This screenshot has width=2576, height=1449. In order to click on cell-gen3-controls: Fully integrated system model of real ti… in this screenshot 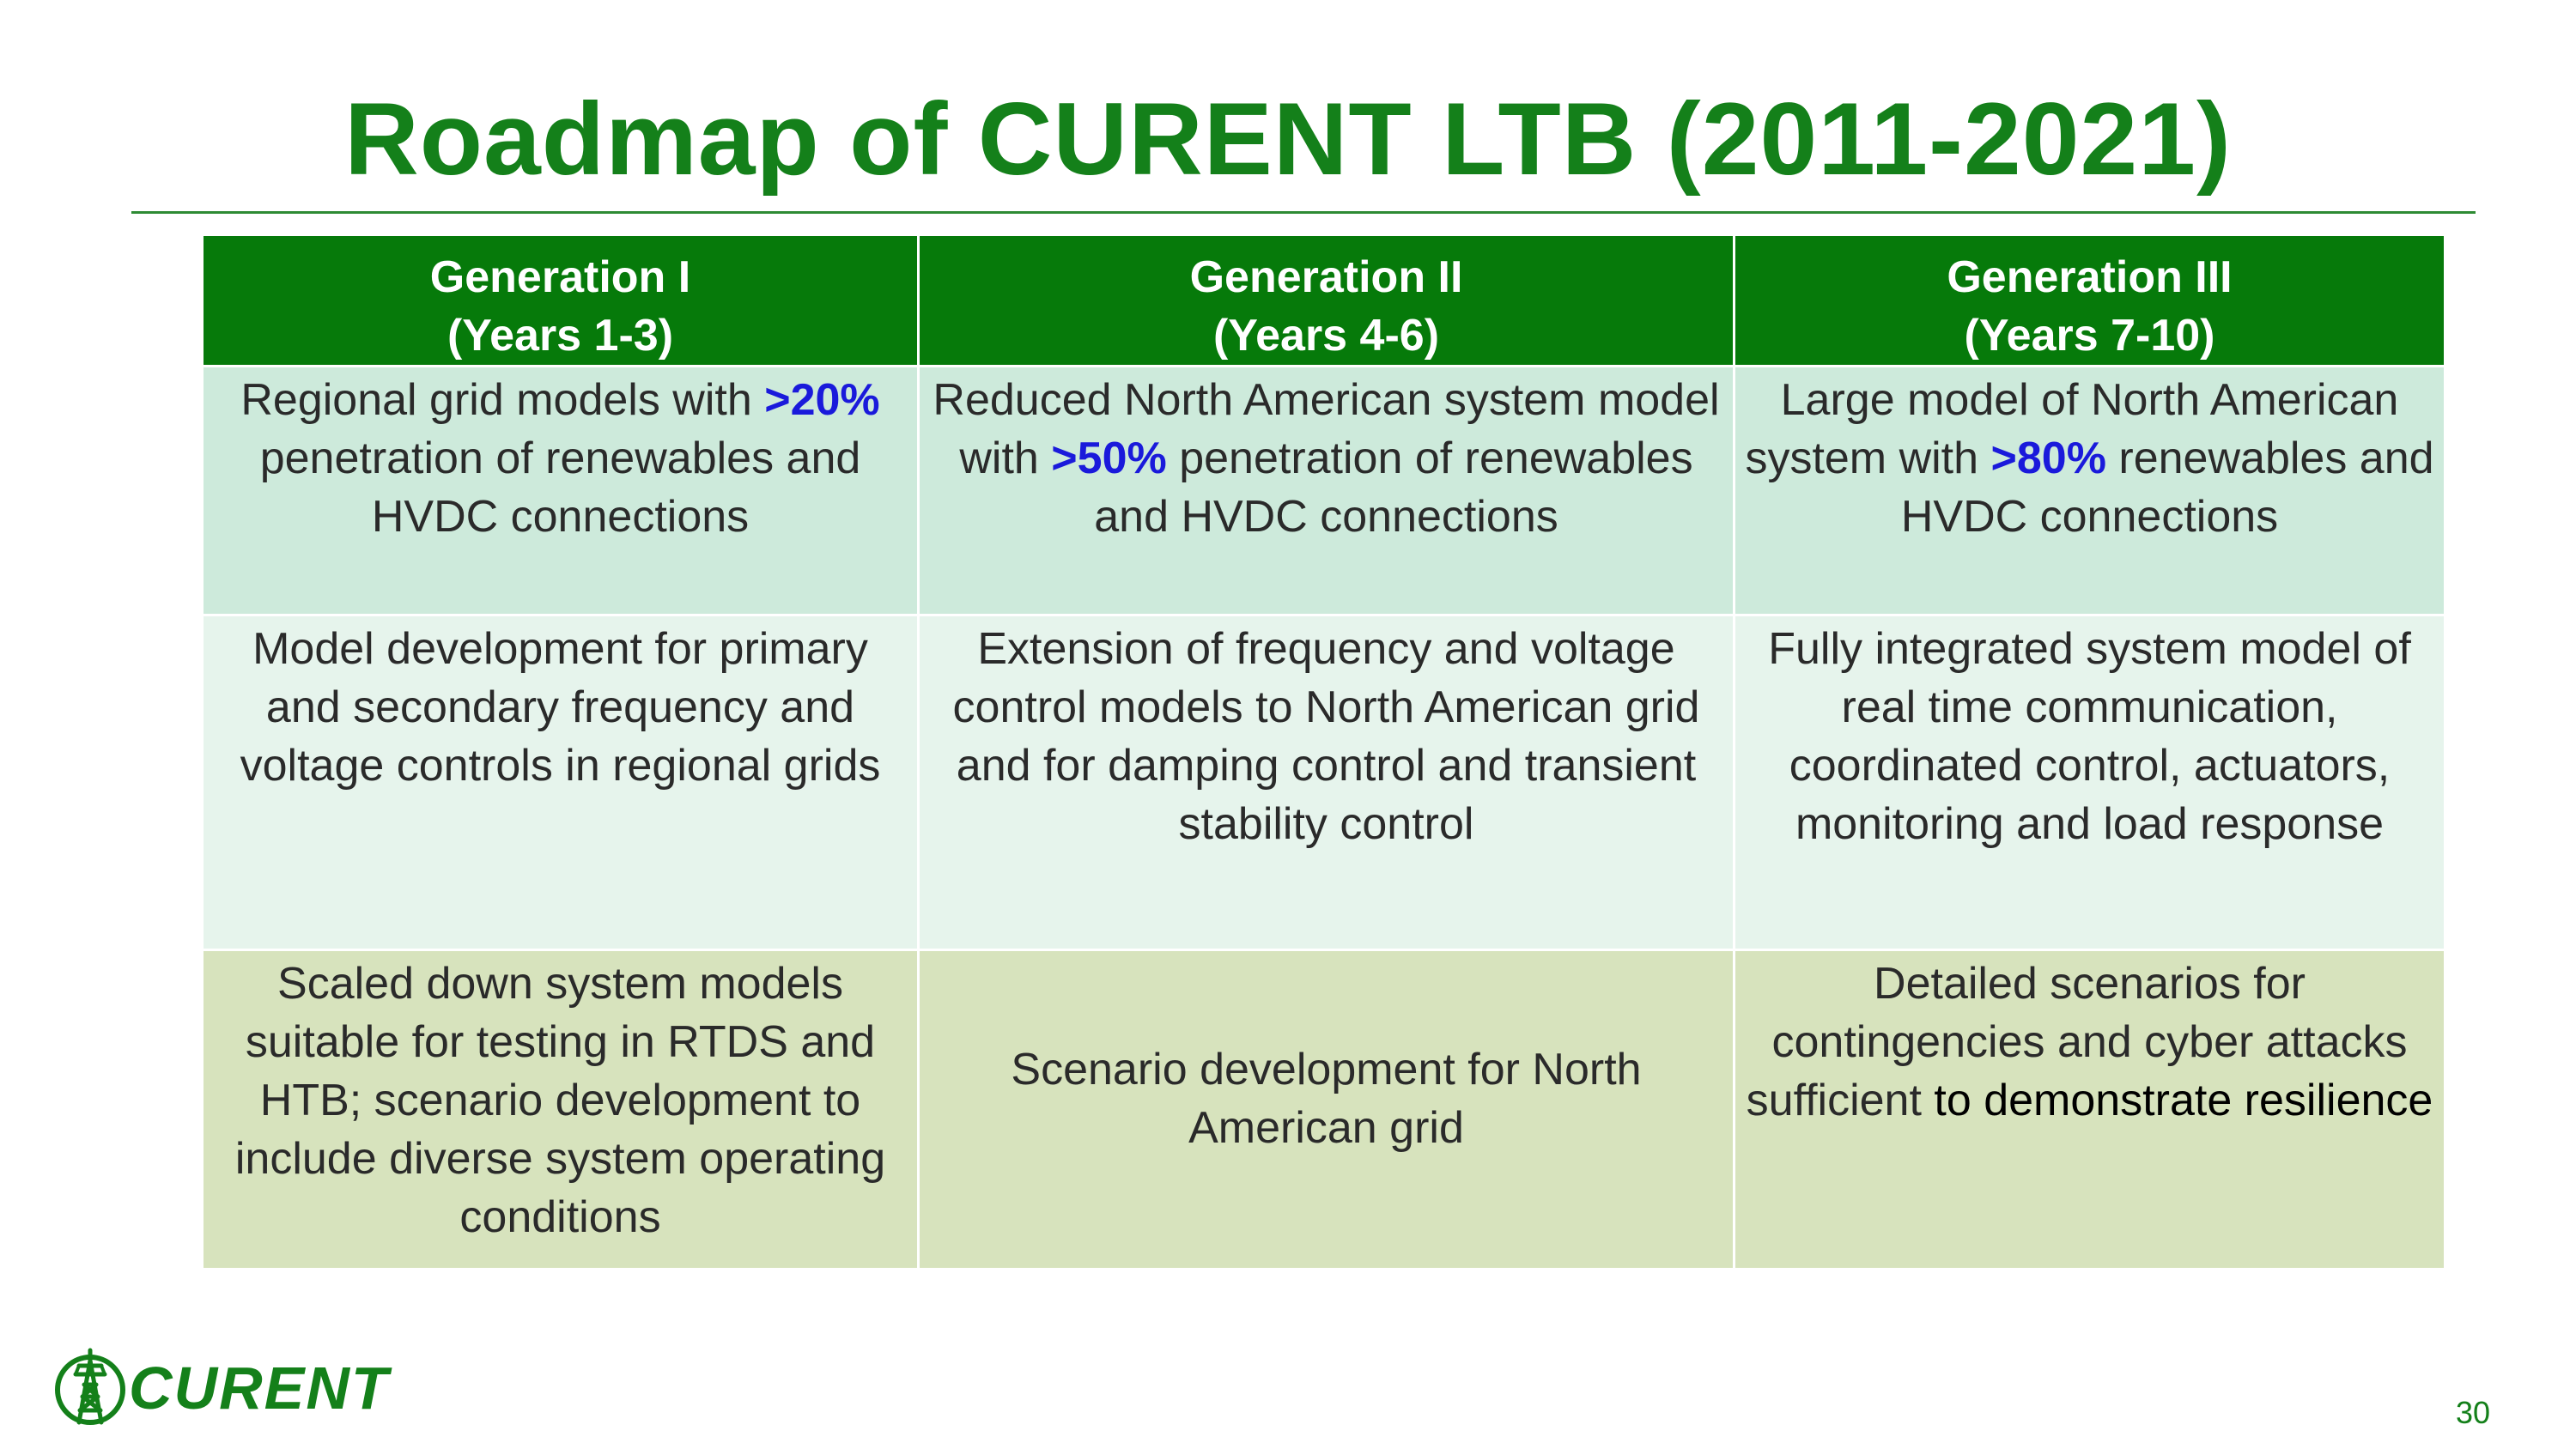, I will do `click(2090, 782)`.